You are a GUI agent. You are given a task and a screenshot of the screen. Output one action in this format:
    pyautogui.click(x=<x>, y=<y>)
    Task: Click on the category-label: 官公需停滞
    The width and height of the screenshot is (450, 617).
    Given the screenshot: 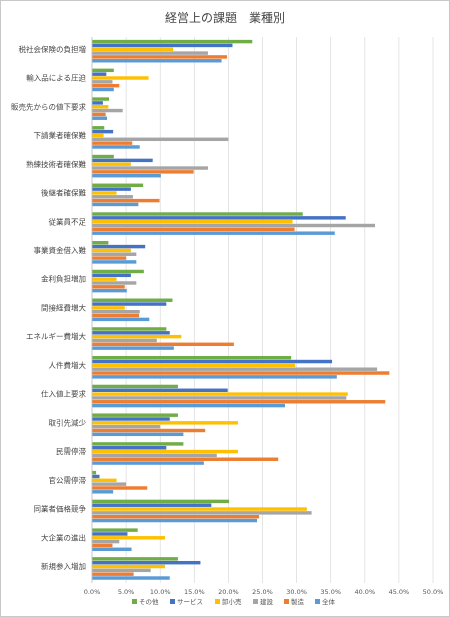 What is the action you would take?
    pyautogui.click(x=68, y=480)
    